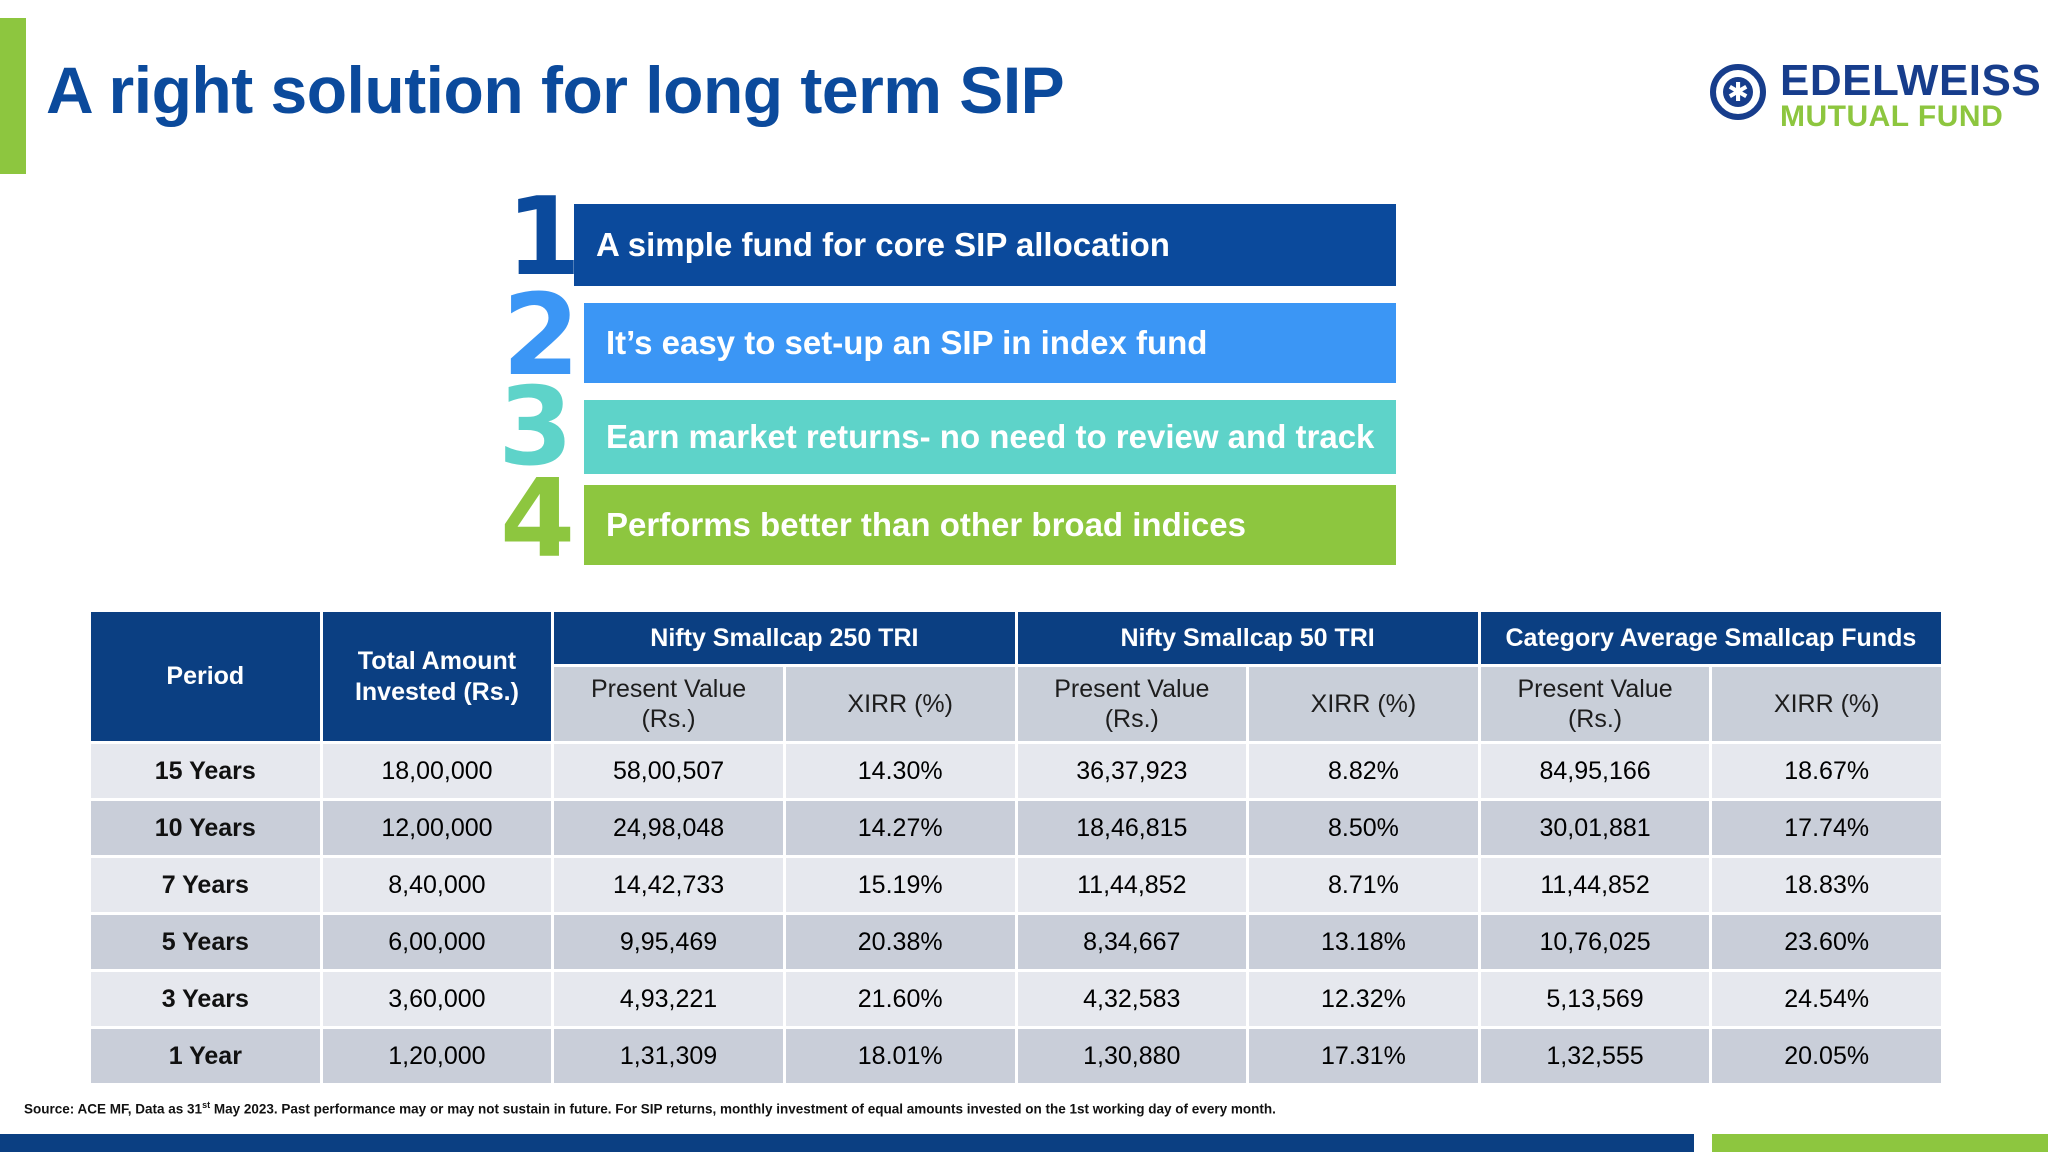  What do you see at coordinates (1595, 771) in the screenshot?
I see `table-cell: 84,95,166` at bounding box center [1595, 771].